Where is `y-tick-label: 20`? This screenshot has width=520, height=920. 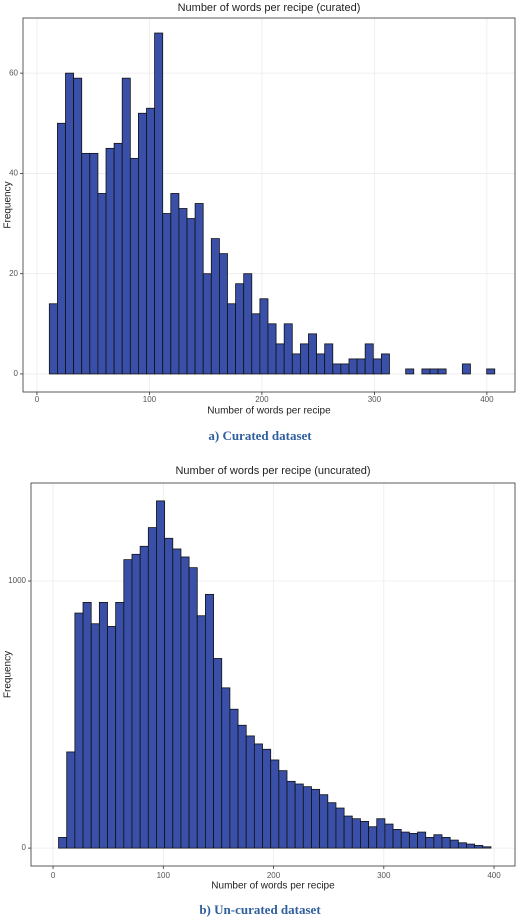
y-tick-label: 20 is located at coordinates (13, 273).